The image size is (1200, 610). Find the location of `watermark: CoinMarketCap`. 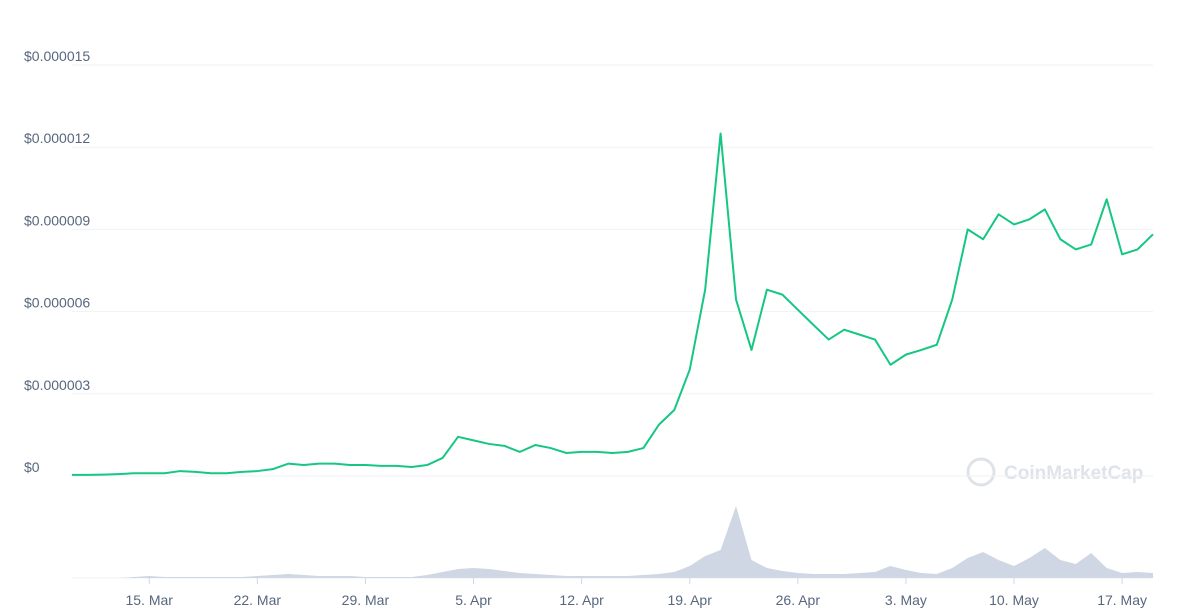

watermark: CoinMarketCap is located at coordinates (1054, 472).